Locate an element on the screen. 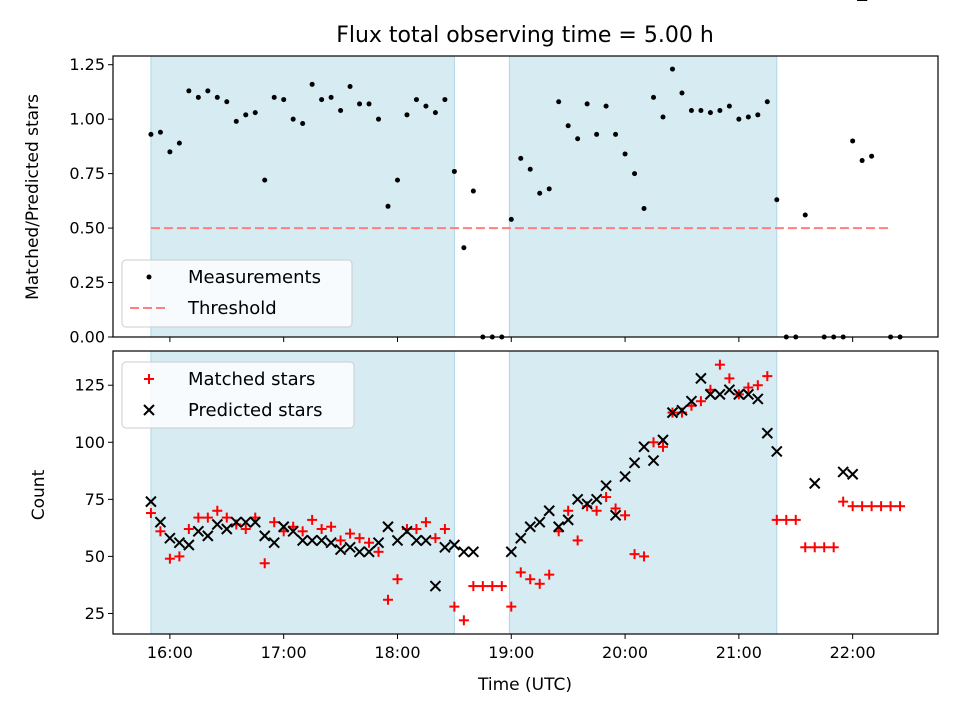 The height and width of the screenshot is (725, 960). top-legend is located at coordinates (237, 293).